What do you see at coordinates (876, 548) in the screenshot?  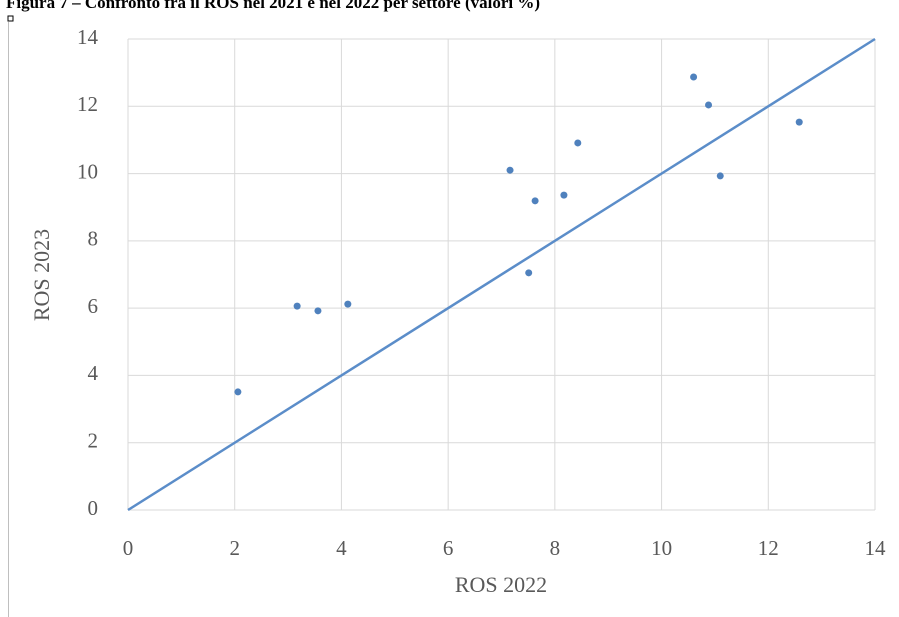 I see `x-tick-label: 14` at bounding box center [876, 548].